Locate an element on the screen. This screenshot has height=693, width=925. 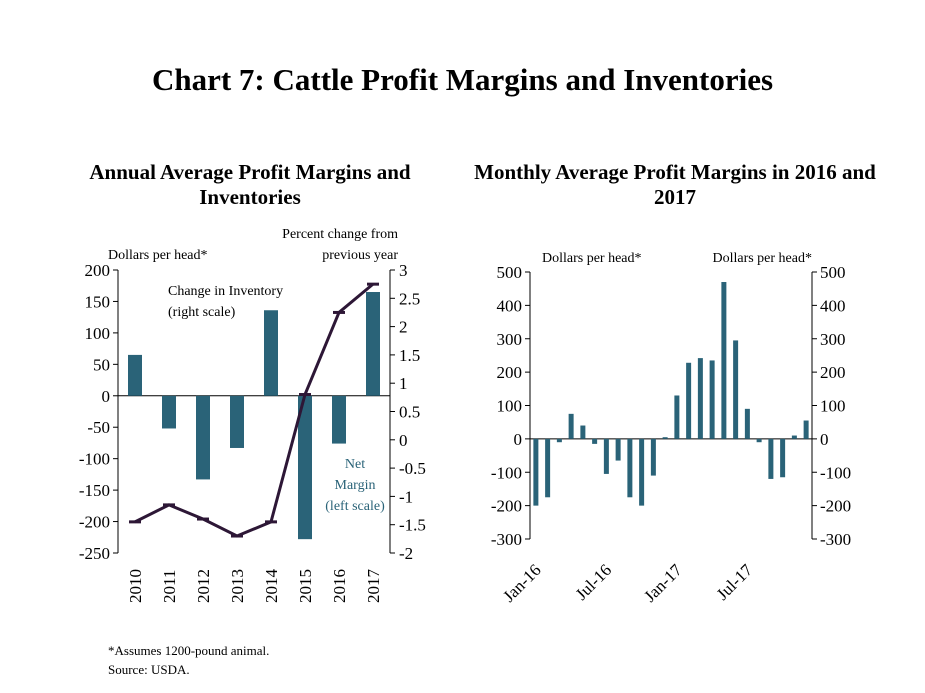
right-tick-label: 0 is located at coordinates (403, 440).